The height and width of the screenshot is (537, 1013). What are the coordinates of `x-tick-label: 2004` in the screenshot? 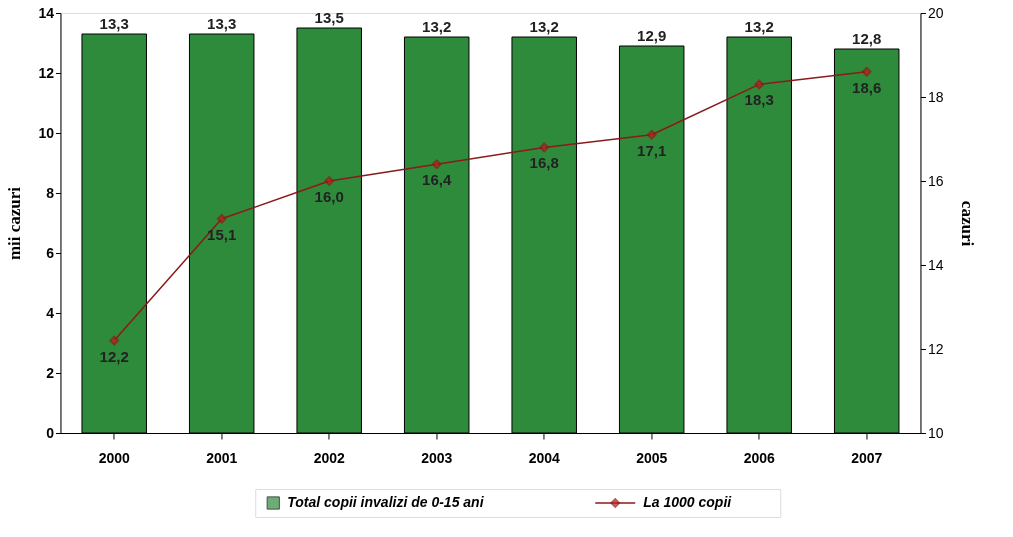 It's located at (544, 457).